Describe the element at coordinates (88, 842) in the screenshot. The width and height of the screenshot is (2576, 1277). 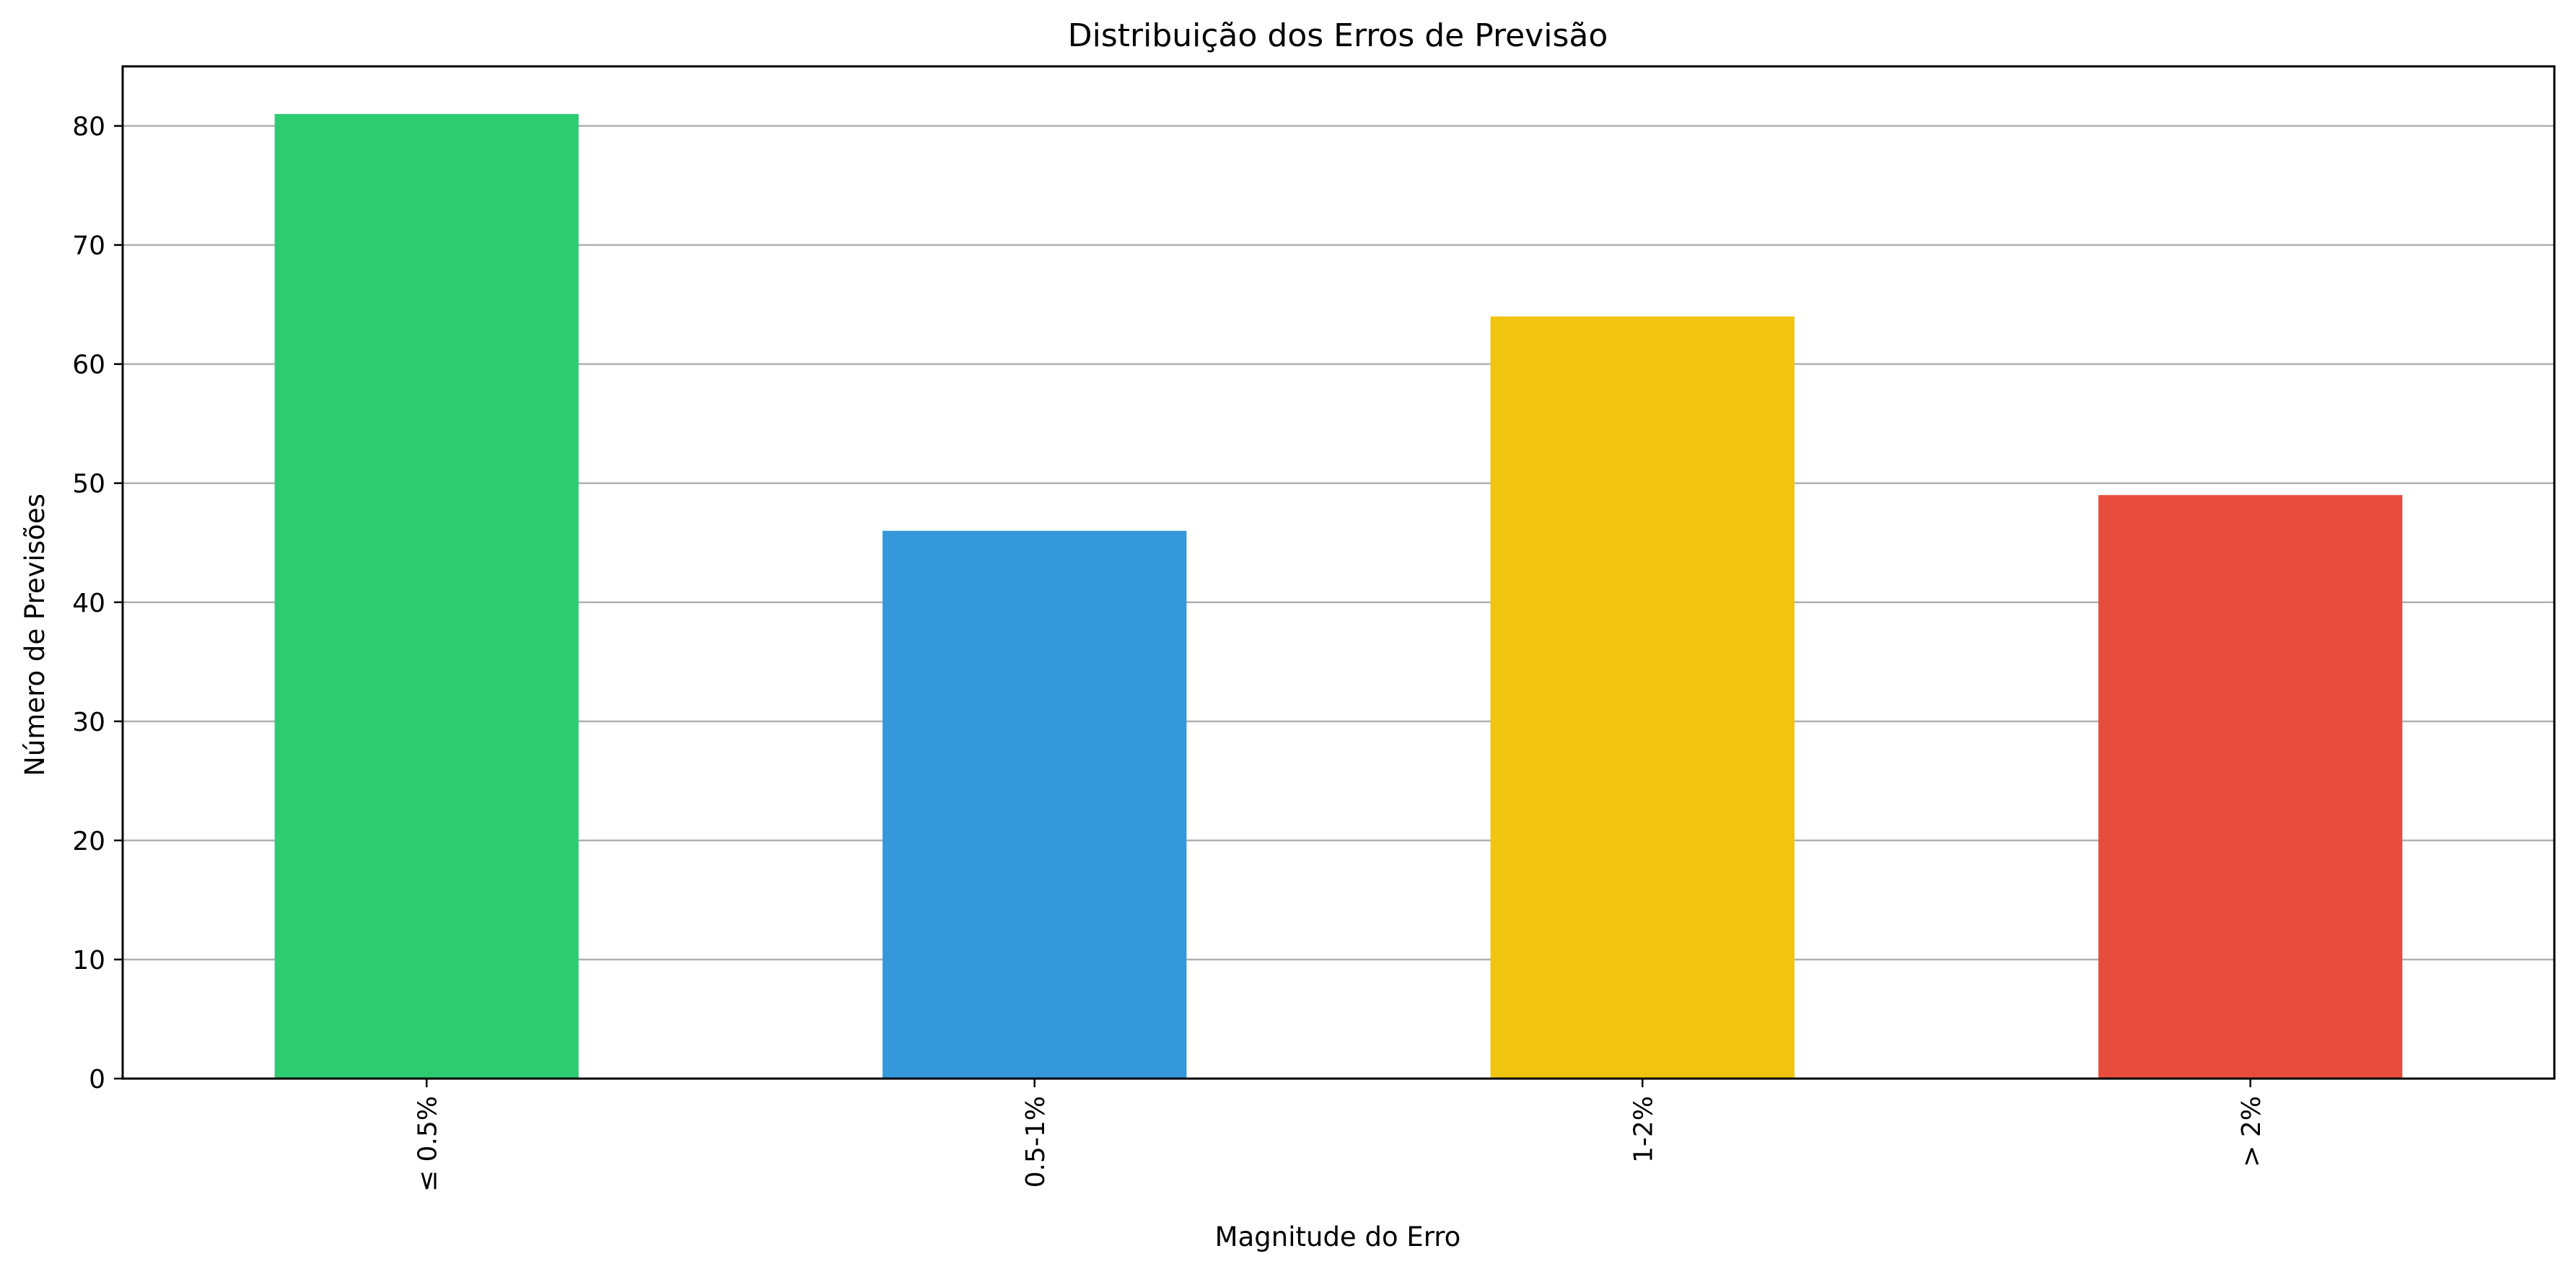
I see `y-tick-label: 20` at that location.